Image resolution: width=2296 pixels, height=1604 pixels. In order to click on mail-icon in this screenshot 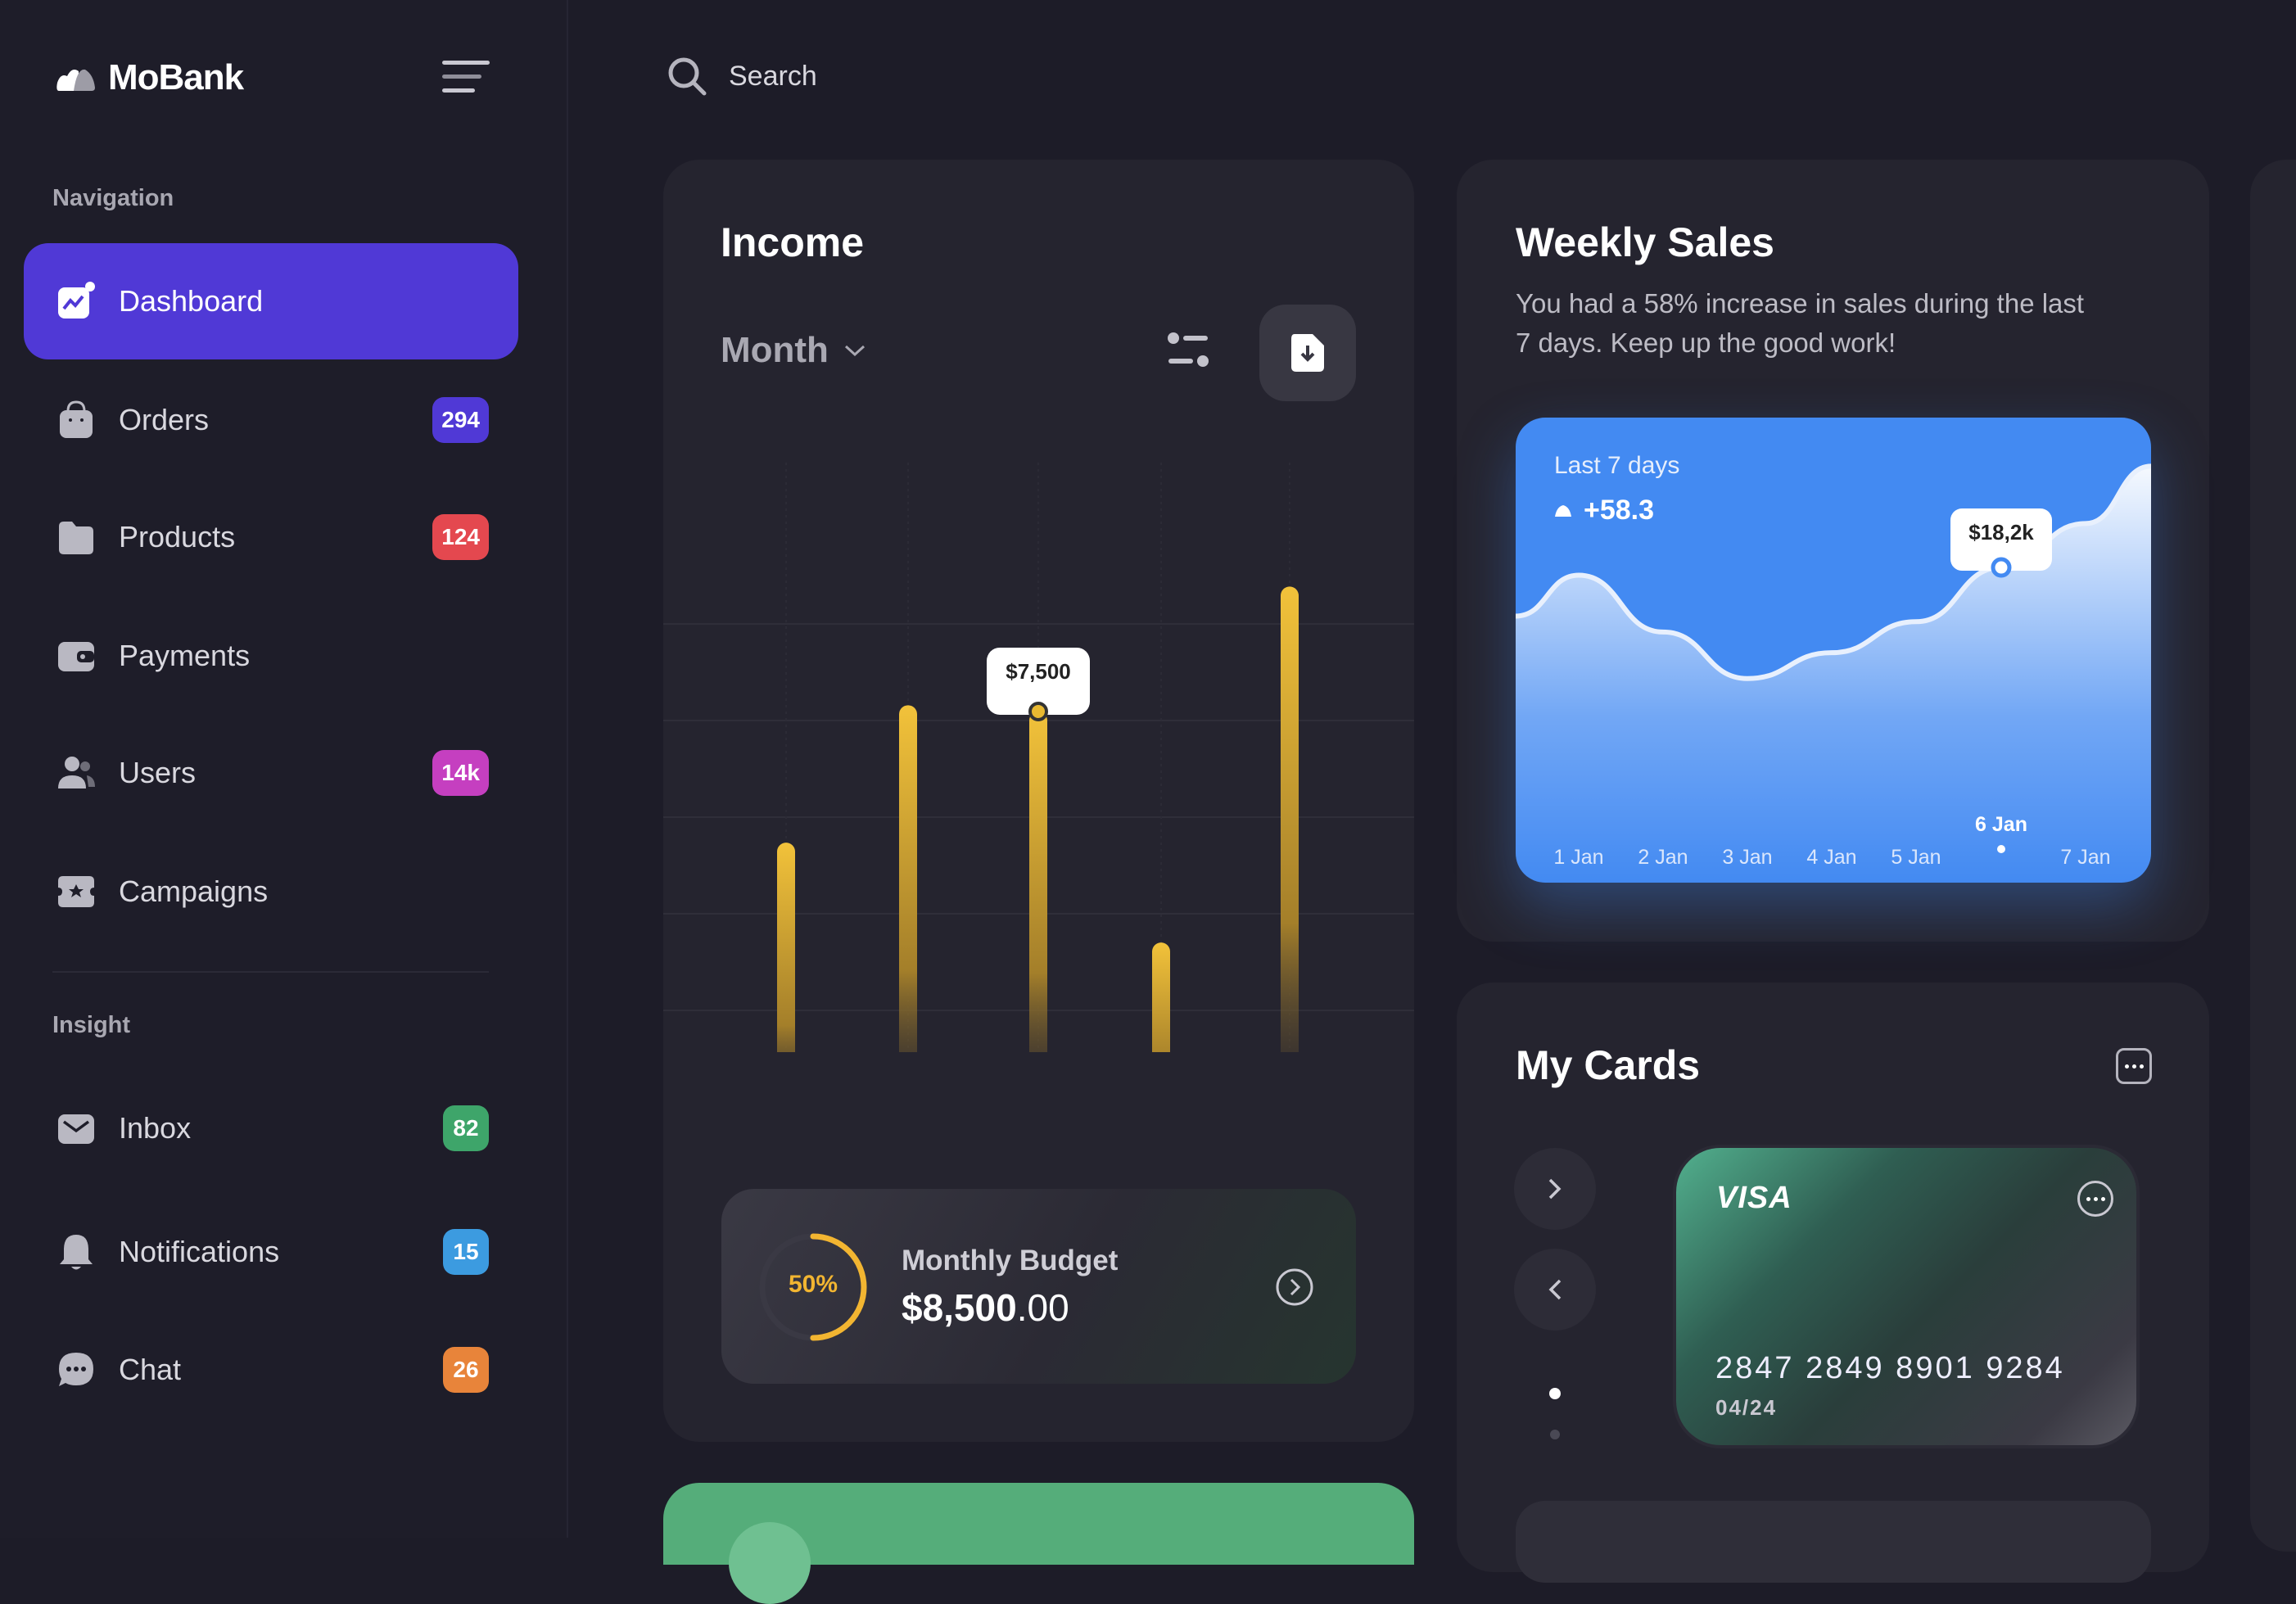, I will do `click(77, 1128)`.